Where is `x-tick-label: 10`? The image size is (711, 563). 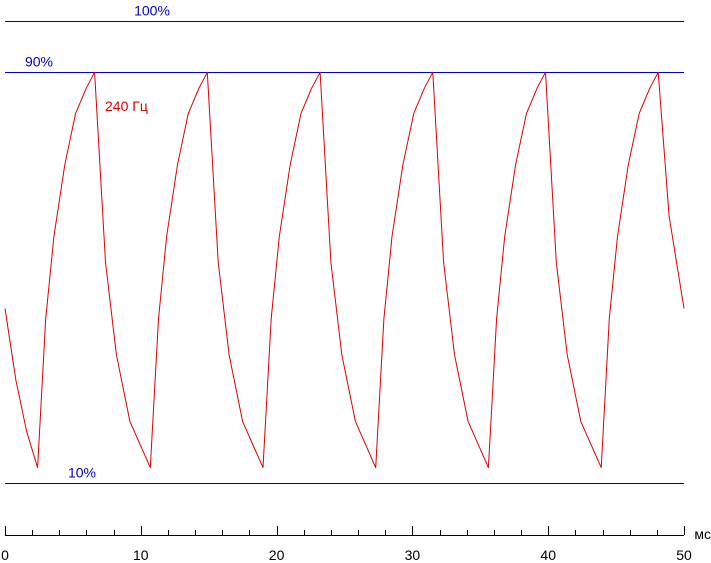 x-tick-label: 10 is located at coordinates (141, 555).